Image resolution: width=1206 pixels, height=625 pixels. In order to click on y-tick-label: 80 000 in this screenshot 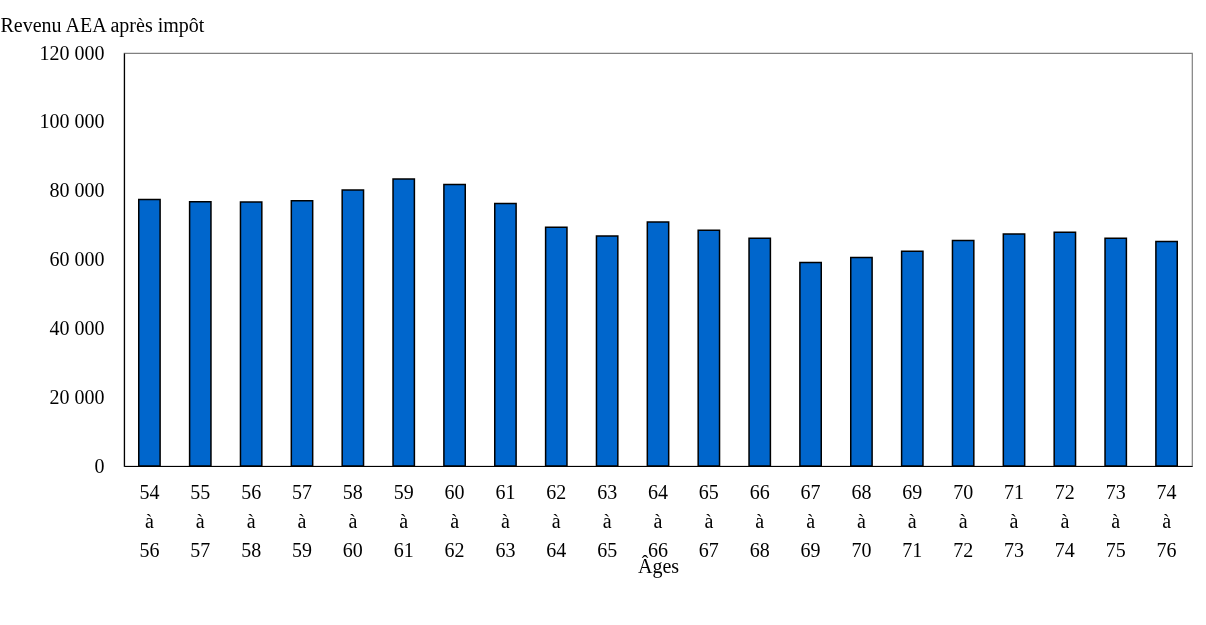, I will do `click(77, 190)`.